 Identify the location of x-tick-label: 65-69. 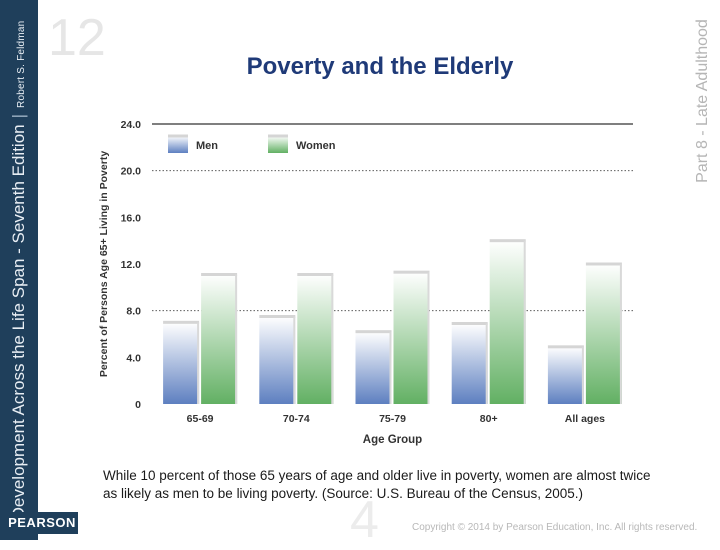
(200, 419).